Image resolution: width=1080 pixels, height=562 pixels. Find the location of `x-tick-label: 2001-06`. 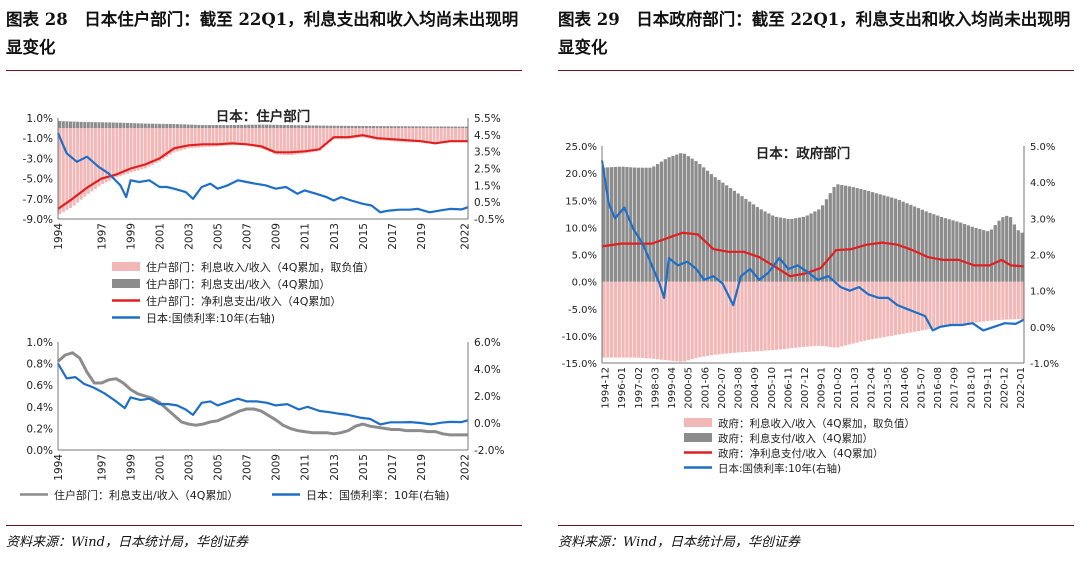

x-tick-label: 2001-06 is located at coordinates (705, 388).